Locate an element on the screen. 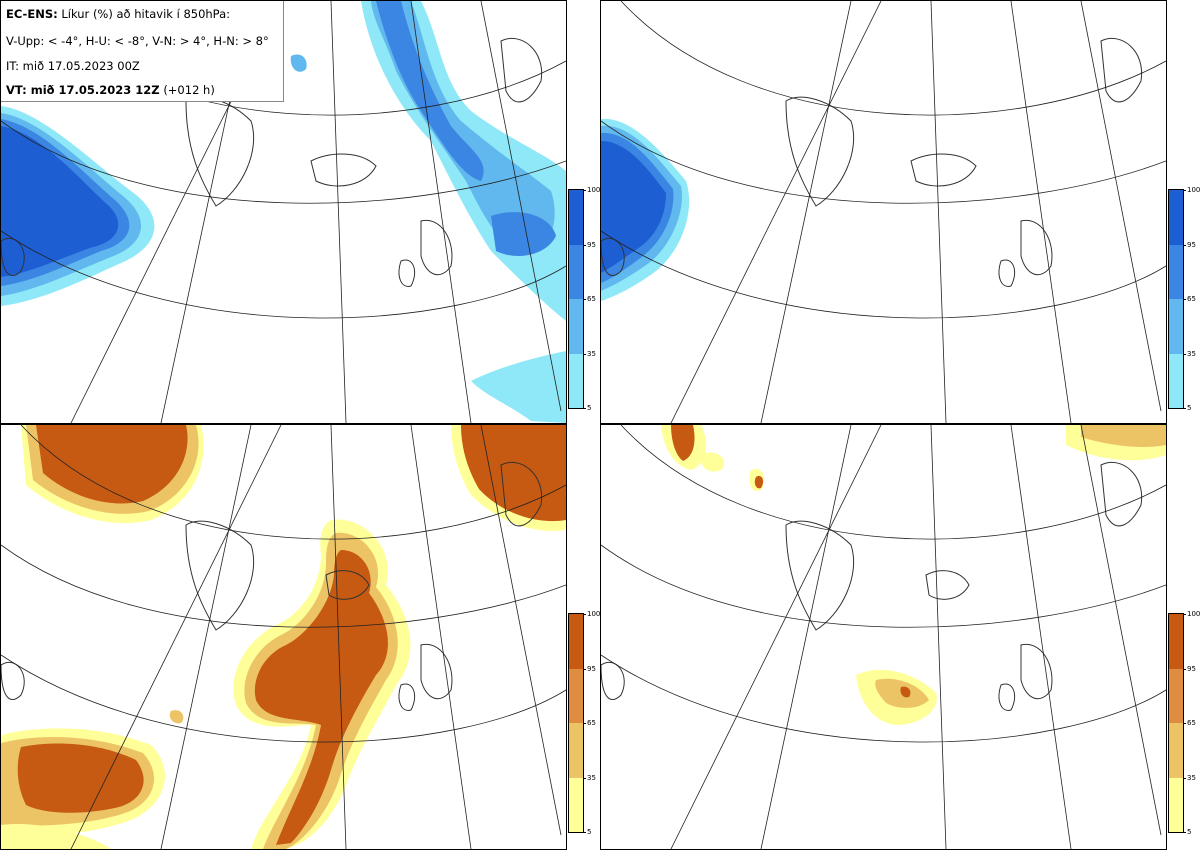 The image size is (1200, 850). product-label: EC-ENS: is located at coordinates (32, 14).